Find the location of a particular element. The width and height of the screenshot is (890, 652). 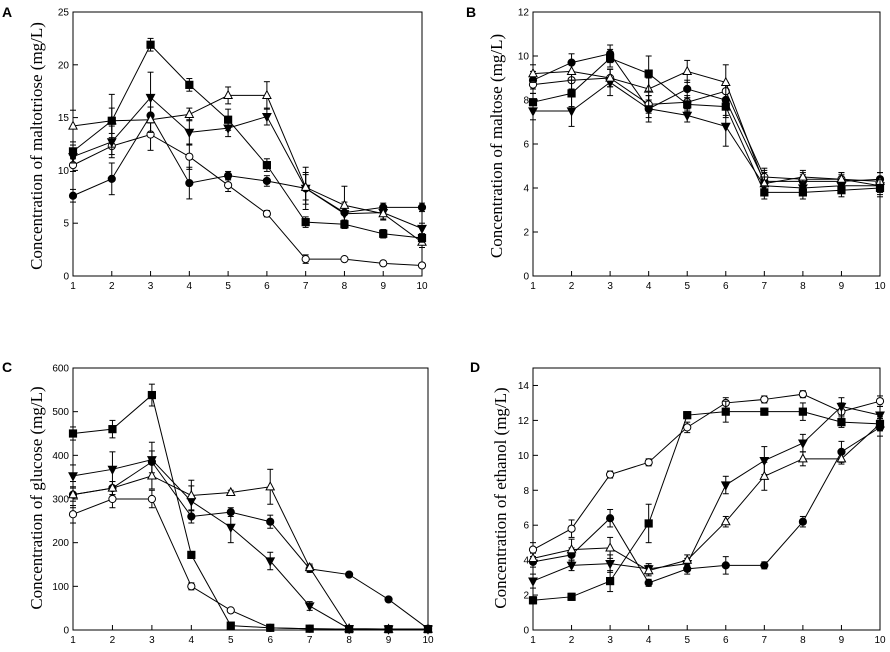

x-tick-label: 9 is located at coordinates (383, 286).